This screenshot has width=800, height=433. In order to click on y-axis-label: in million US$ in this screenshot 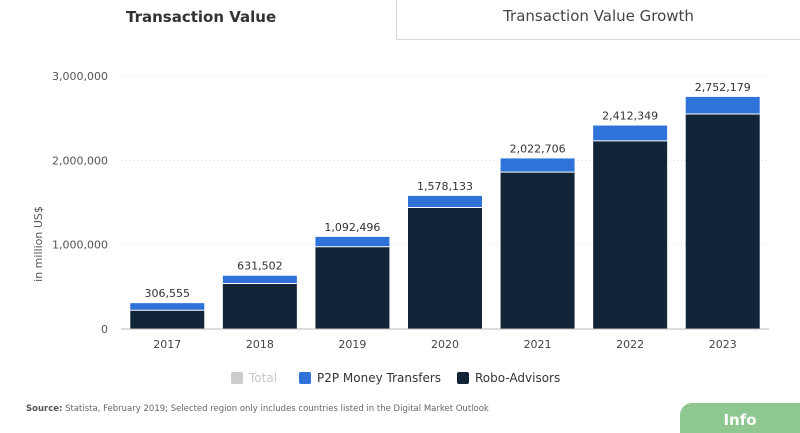, I will do `click(38, 244)`.